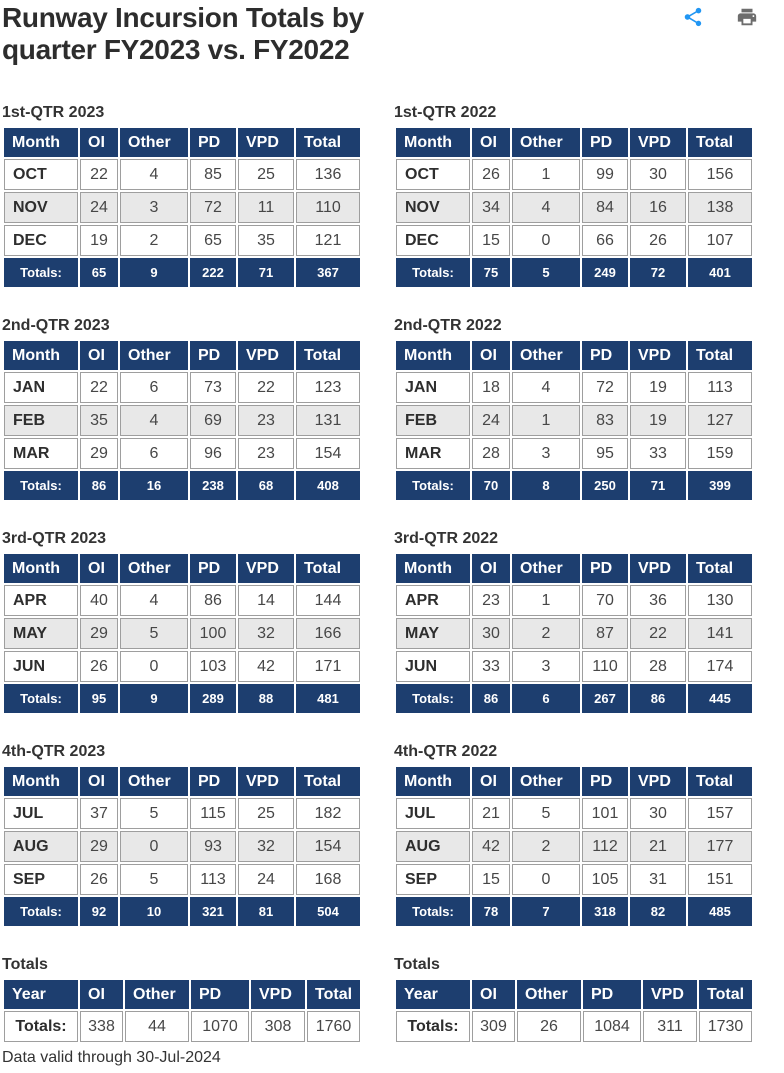 This screenshot has height=1073, width=784. I want to click on value-cell: 121, so click(328, 240).